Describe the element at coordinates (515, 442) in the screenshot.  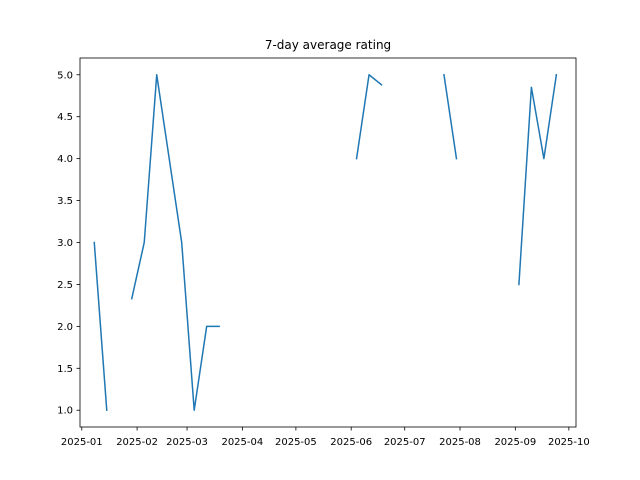
I see `x-tick-label: 2025-09` at that location.